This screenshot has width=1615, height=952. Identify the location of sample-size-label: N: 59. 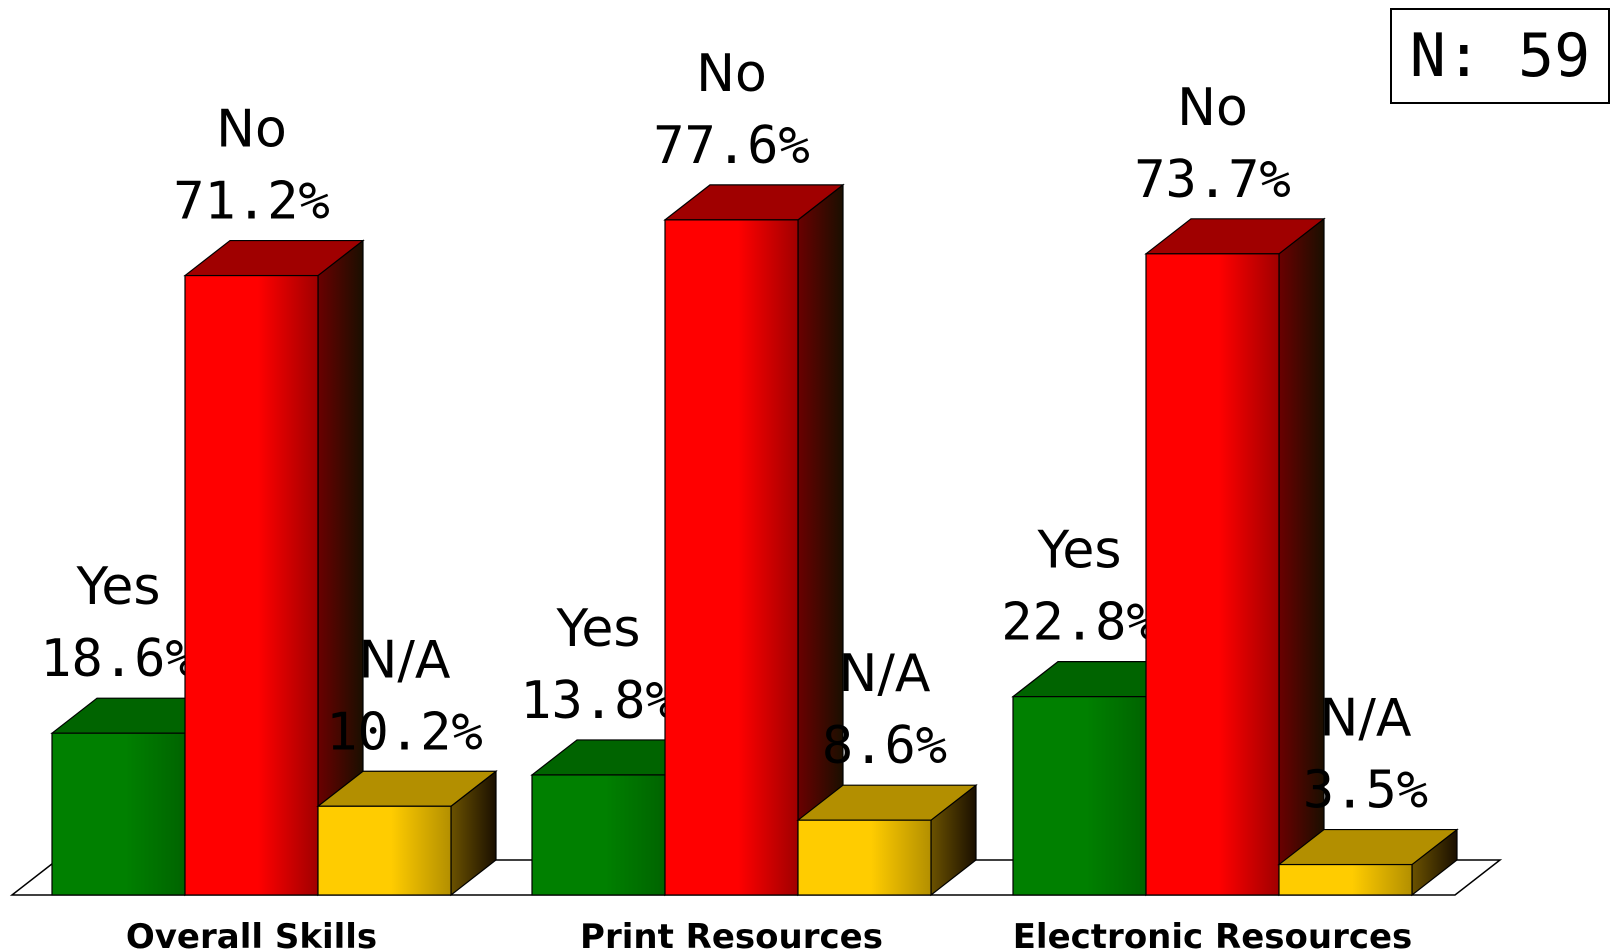
(1500, 56).